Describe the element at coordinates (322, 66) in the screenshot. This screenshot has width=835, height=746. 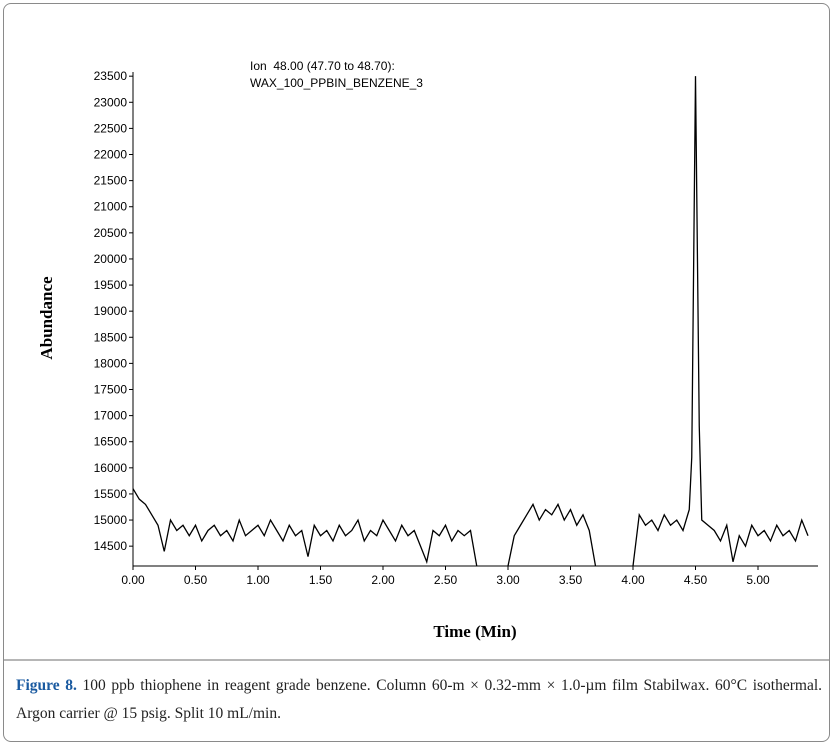
I see `annotation: Ion 48.00 (47.70 to 48.70):` at that location.